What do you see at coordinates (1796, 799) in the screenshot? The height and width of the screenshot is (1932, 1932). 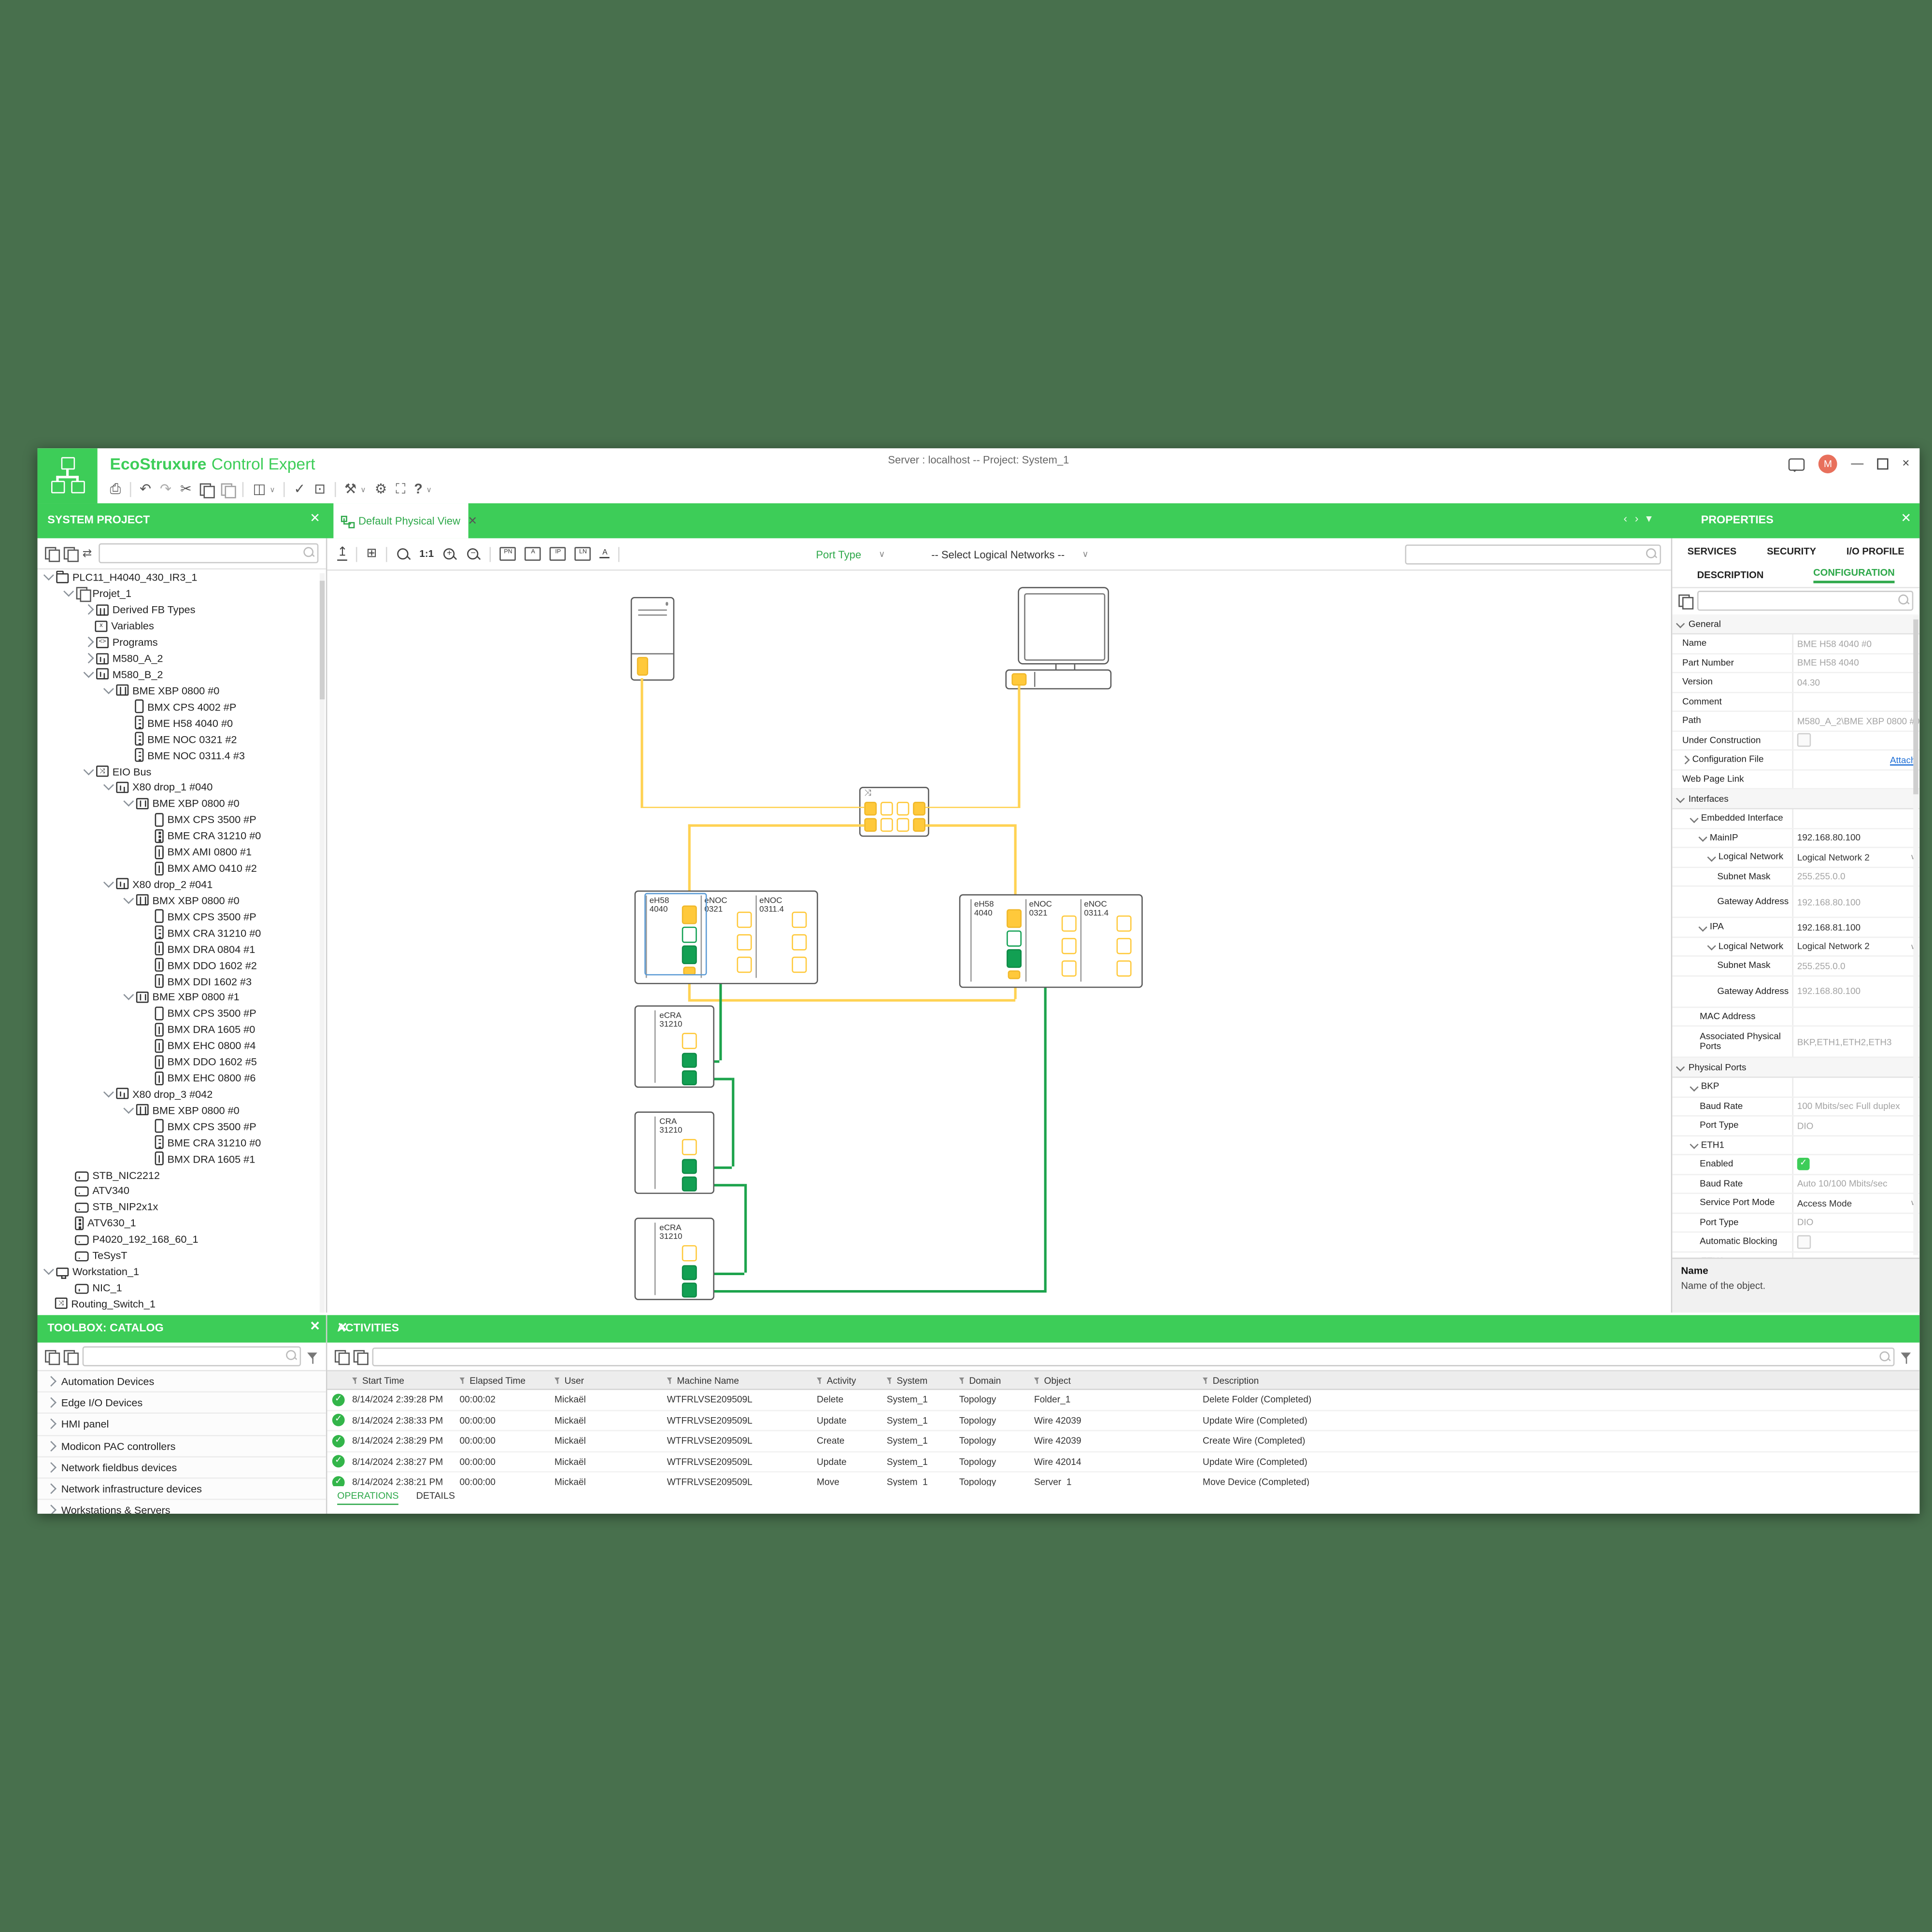 I see `property-section: Interfaces` at bounding box center [1796, 799].